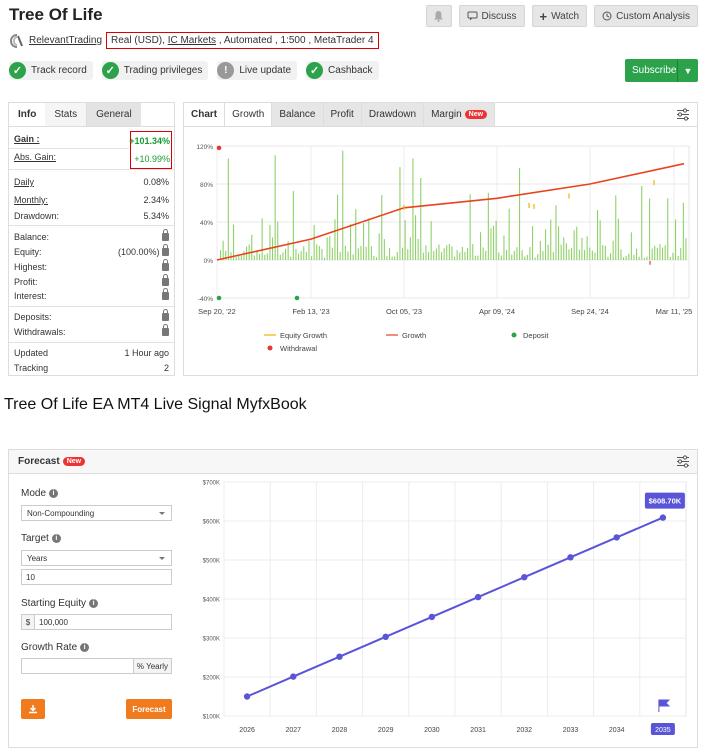 Image resolution: width=701 pixels, height=750 pixels. I want to click on notify-button, so click(438, 16).